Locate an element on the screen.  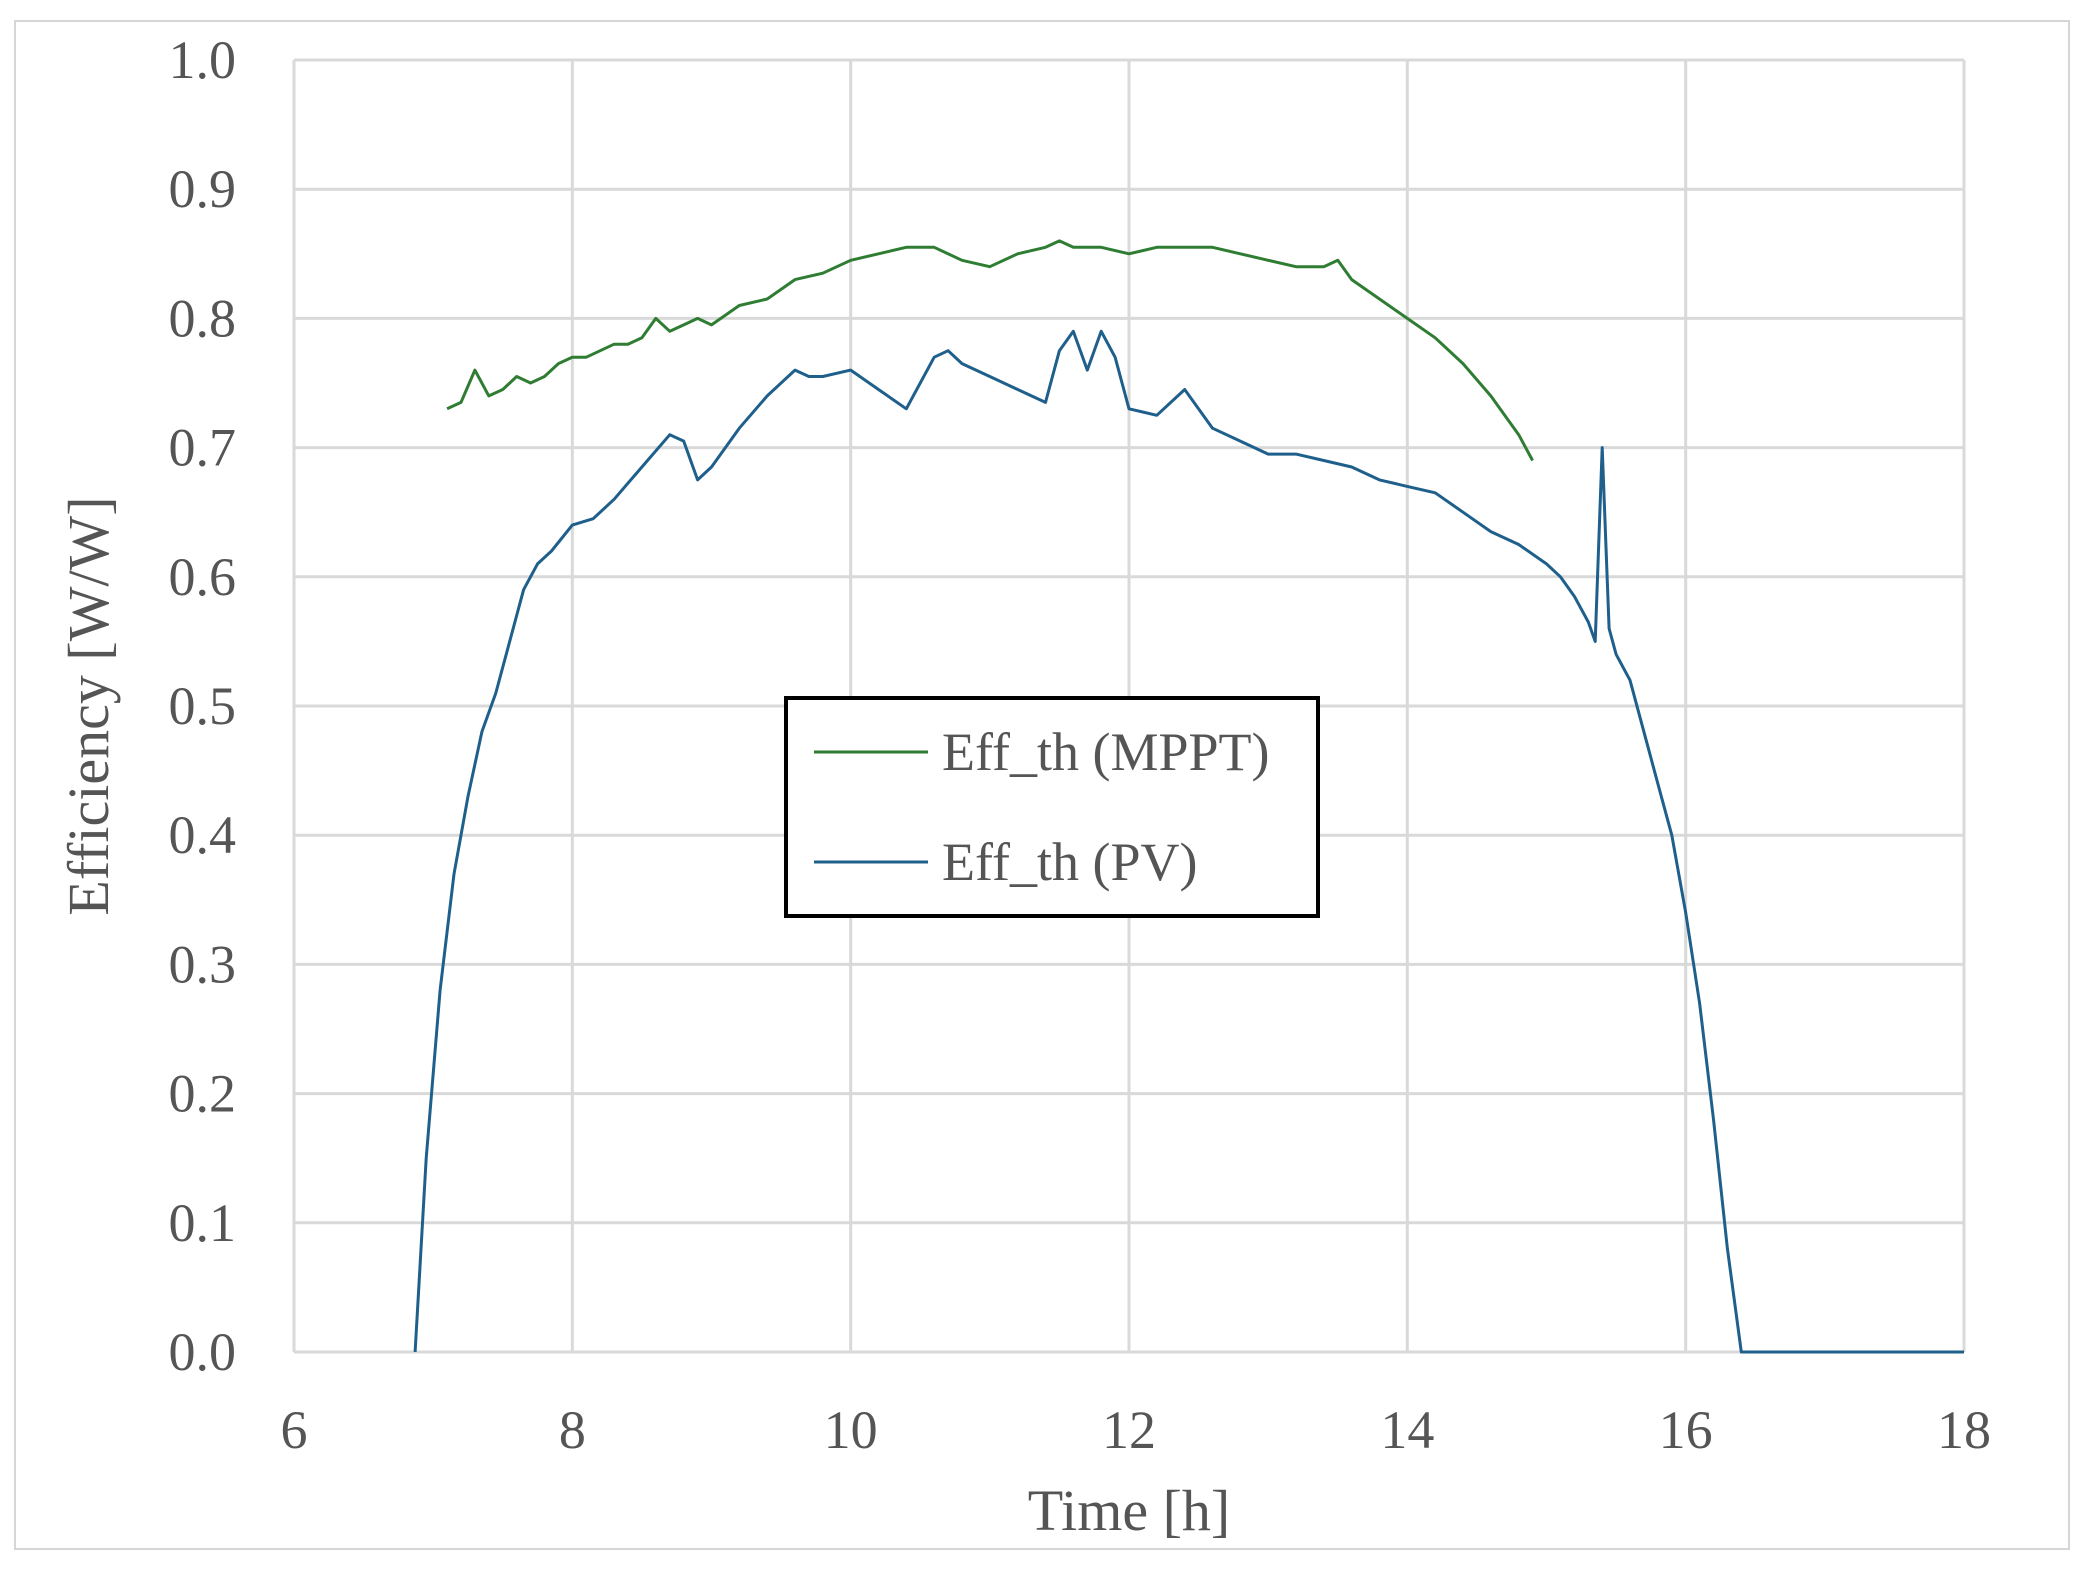
legend: Eff_th (MPPT) Eff_th (PV) is located at coordinates (1052, 807).